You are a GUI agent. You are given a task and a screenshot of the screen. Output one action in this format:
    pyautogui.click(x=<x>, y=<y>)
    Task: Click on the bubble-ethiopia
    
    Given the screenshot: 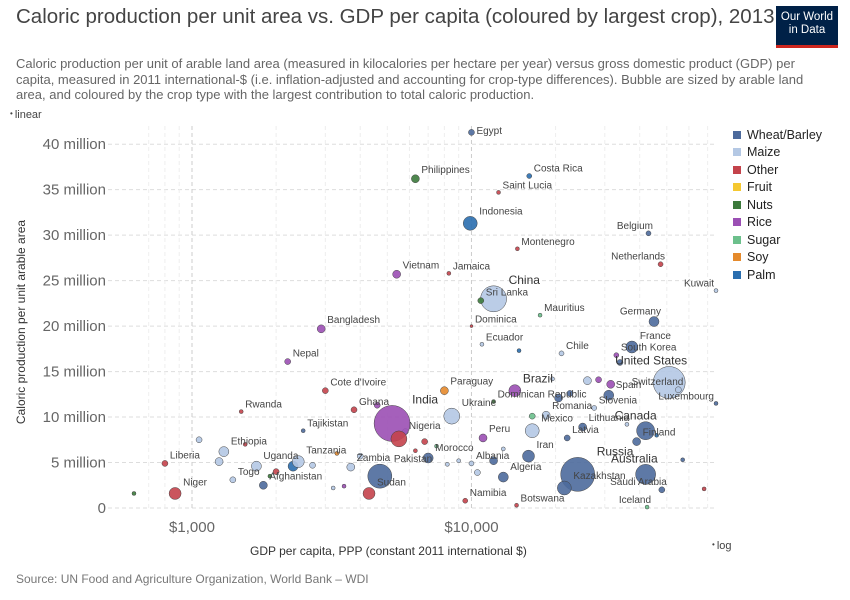 What is the action you would take?
    pyautogui.click(x=224, y=451)
    